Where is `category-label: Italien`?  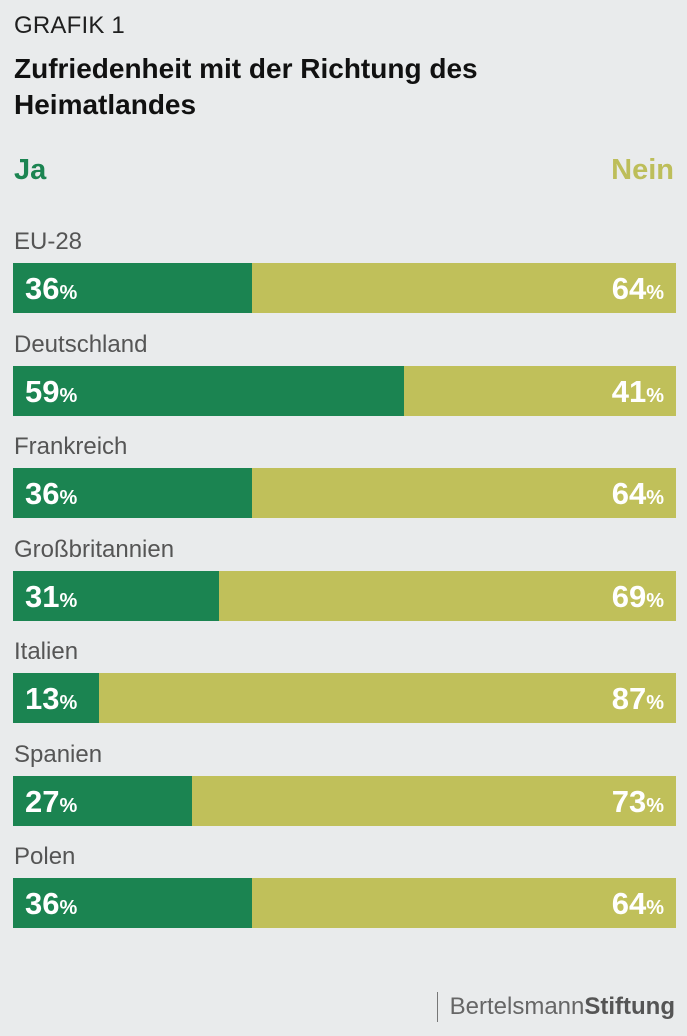
category-label: Italien is located at coordinates (46, 651).